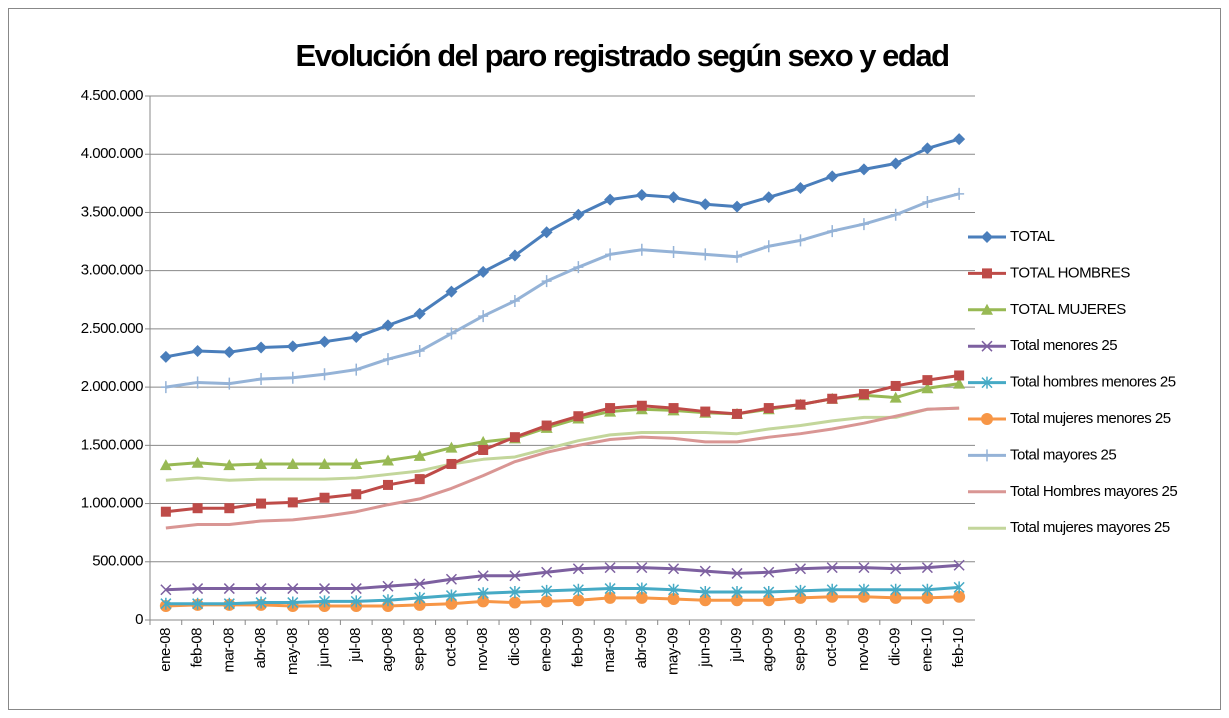 The image size is (1229, 718). Describe the element at coordinates (292, 651) in the screenshot. I see `x-tick-label: may-08` at that location.